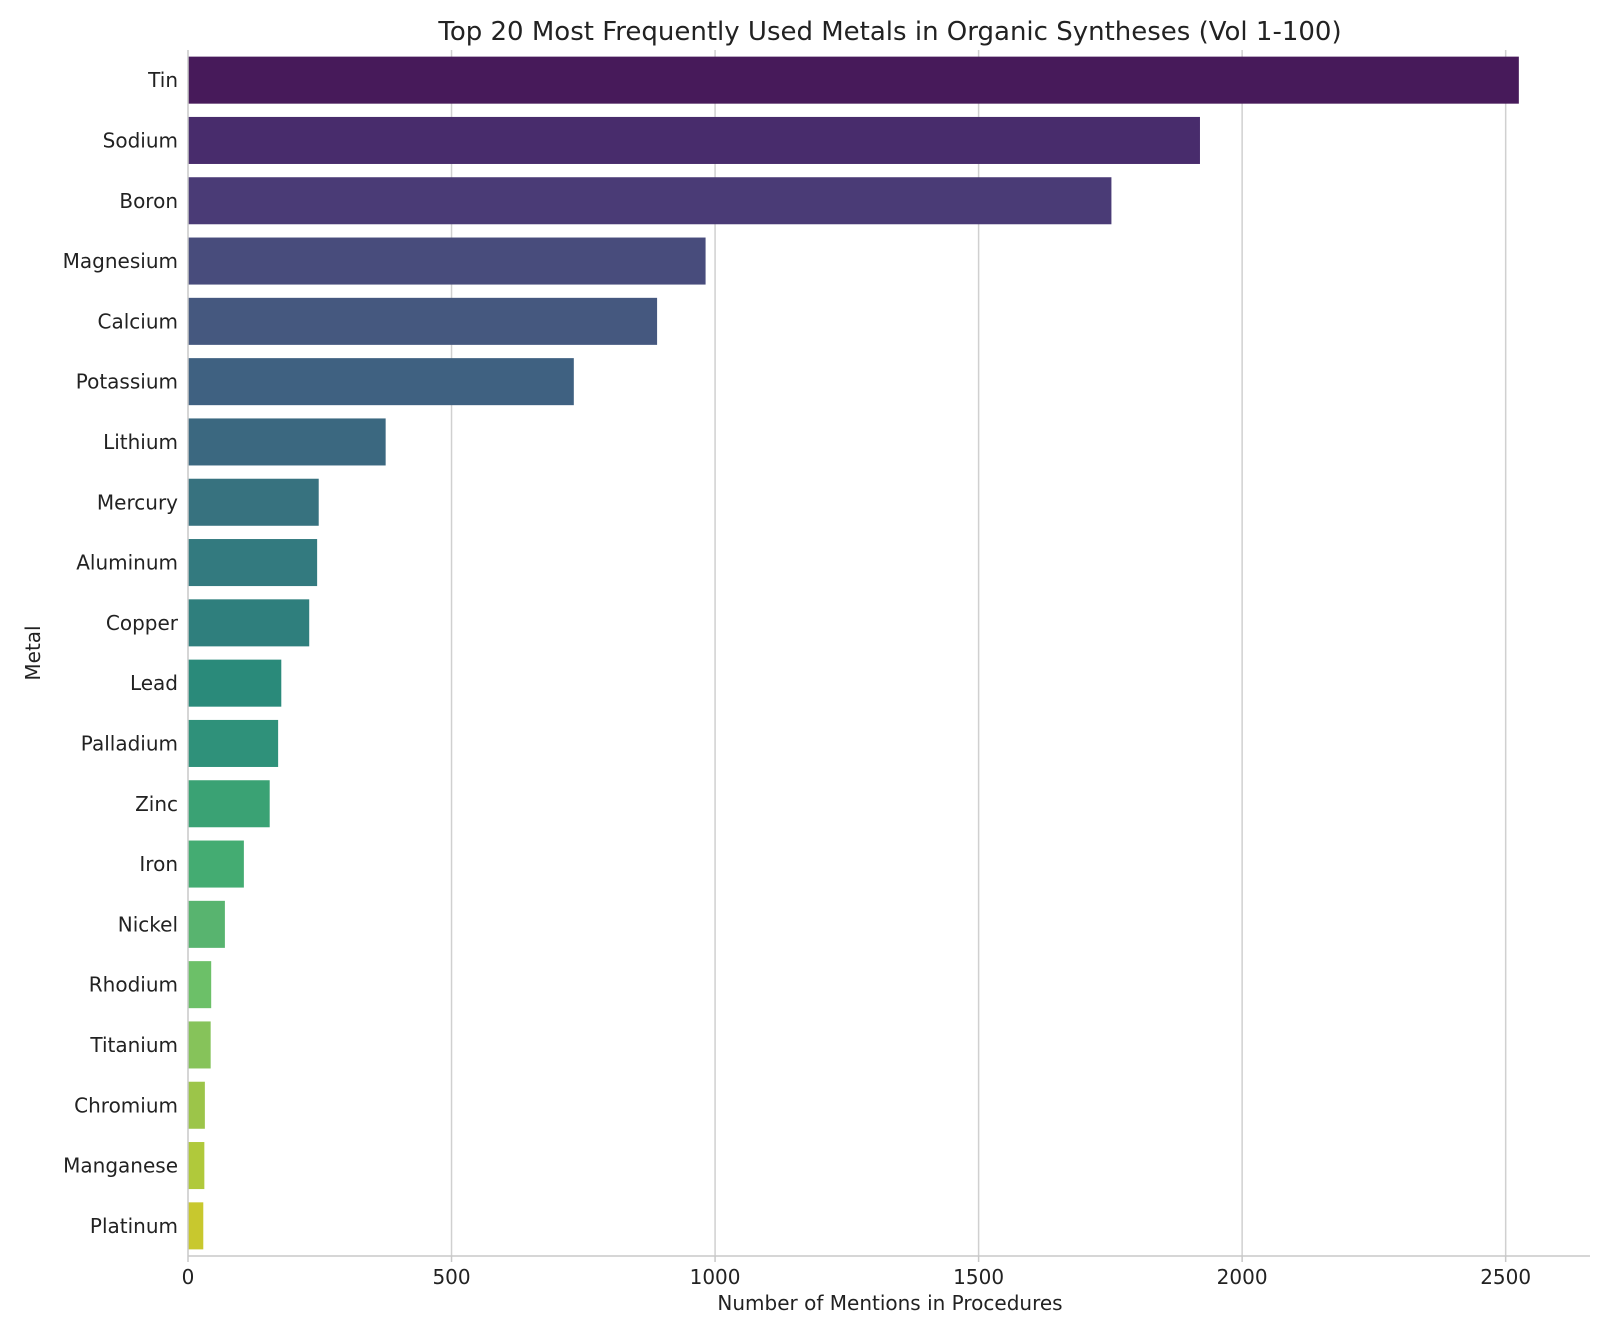 The height and width of the screenshot is (1333, 1600). What do you see at coordinates (129, 743) in the screenshot?
I see `y-tick-label: Palladium` at bounding box center [129, 743].